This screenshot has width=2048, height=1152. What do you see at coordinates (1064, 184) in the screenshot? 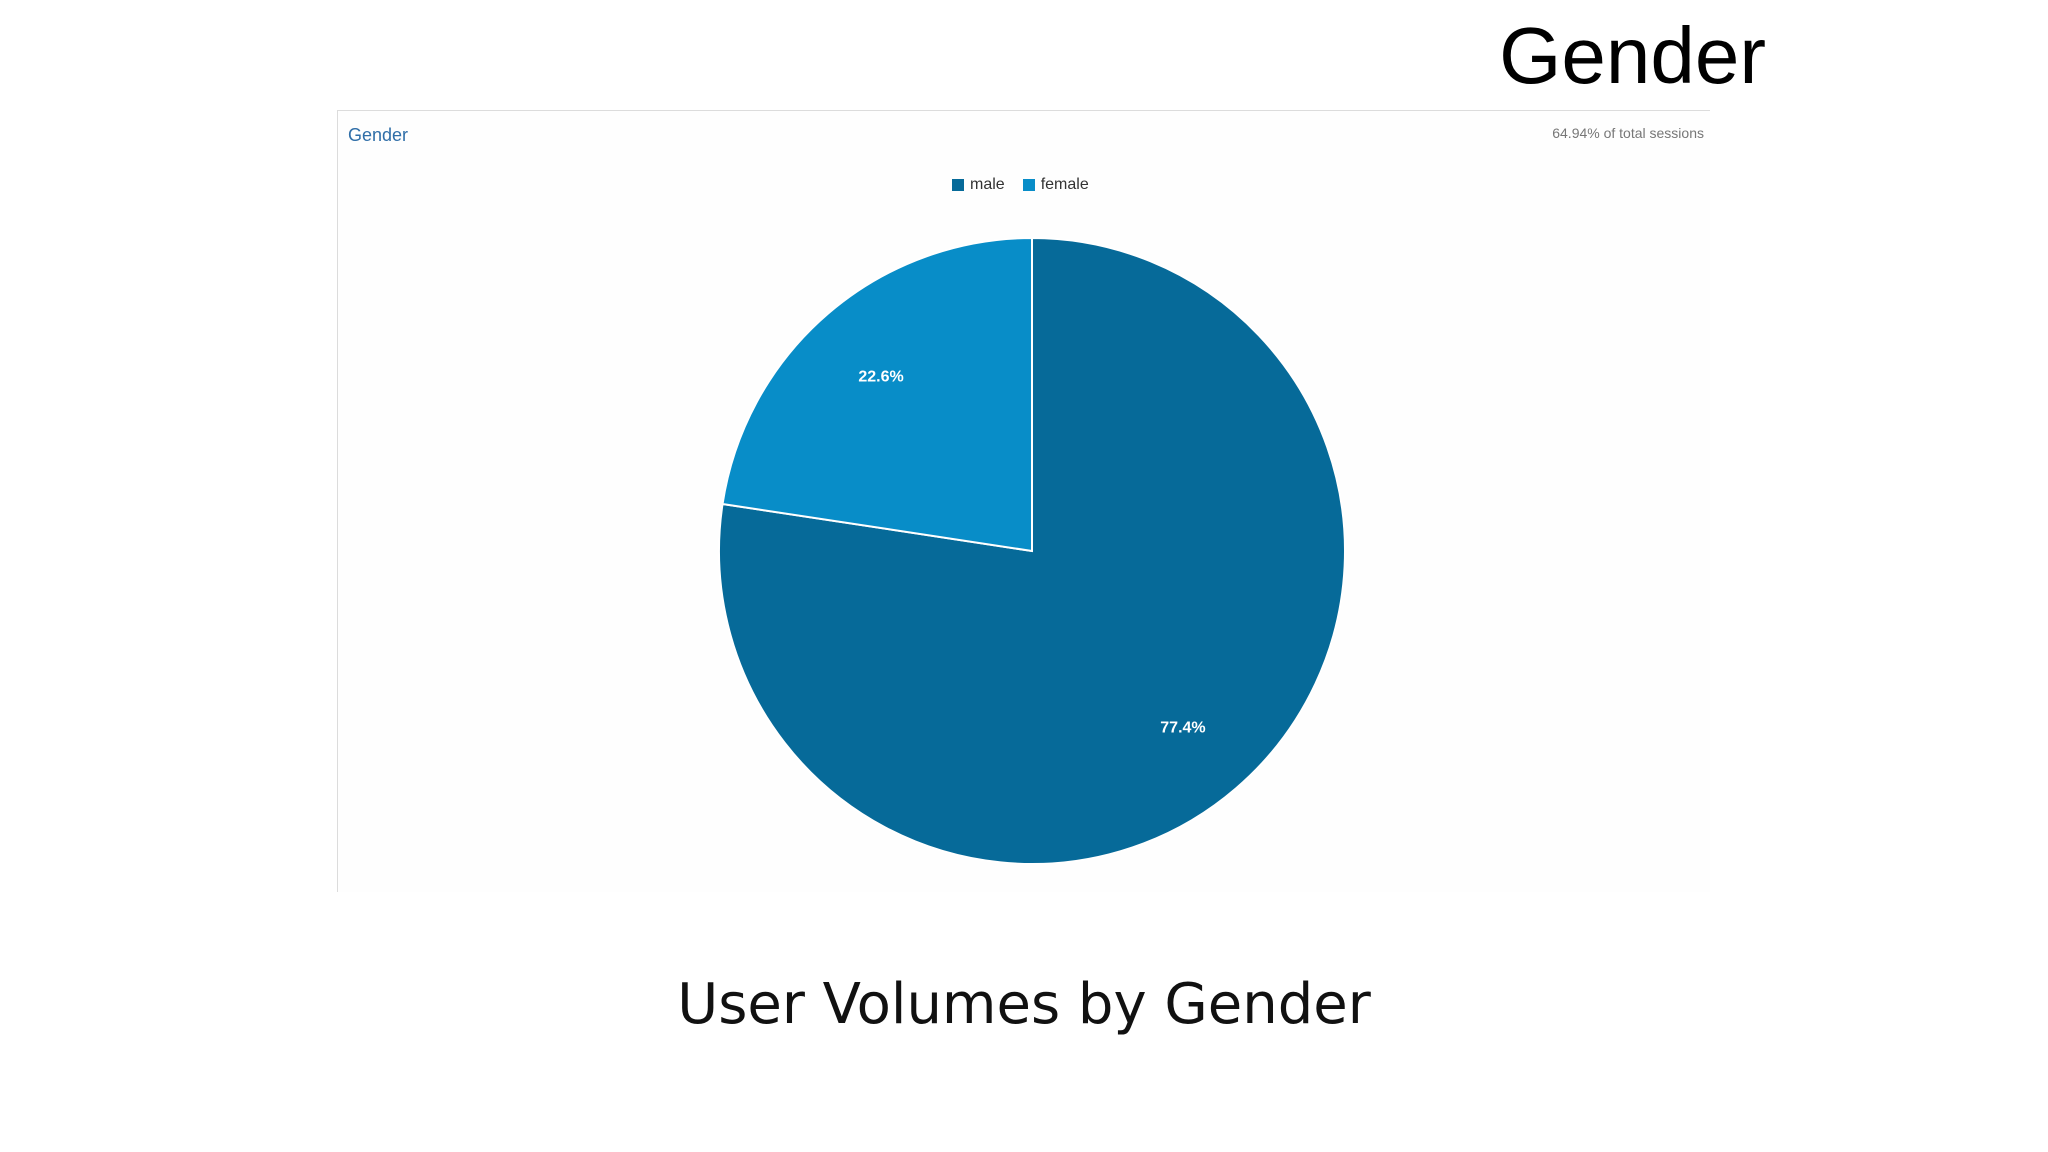
I see `legend-label-female: female` at bounding box center [1064, 184].